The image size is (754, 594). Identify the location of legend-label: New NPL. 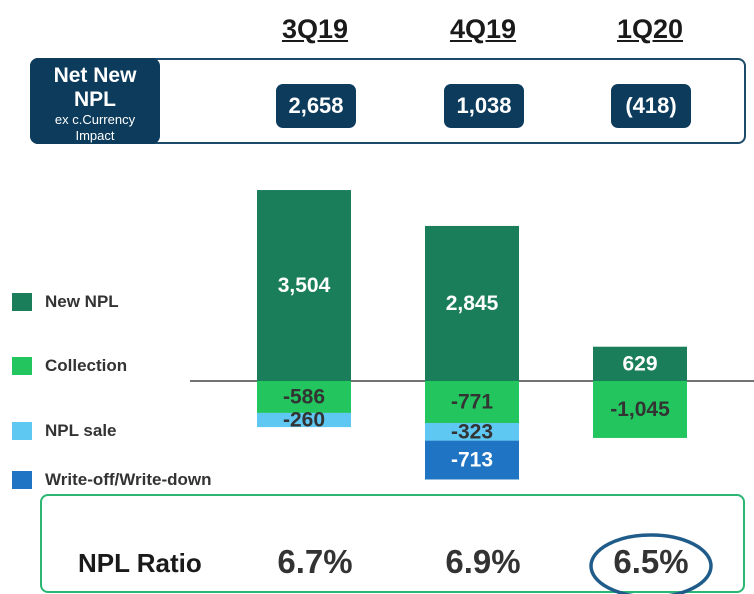
(82, 301).